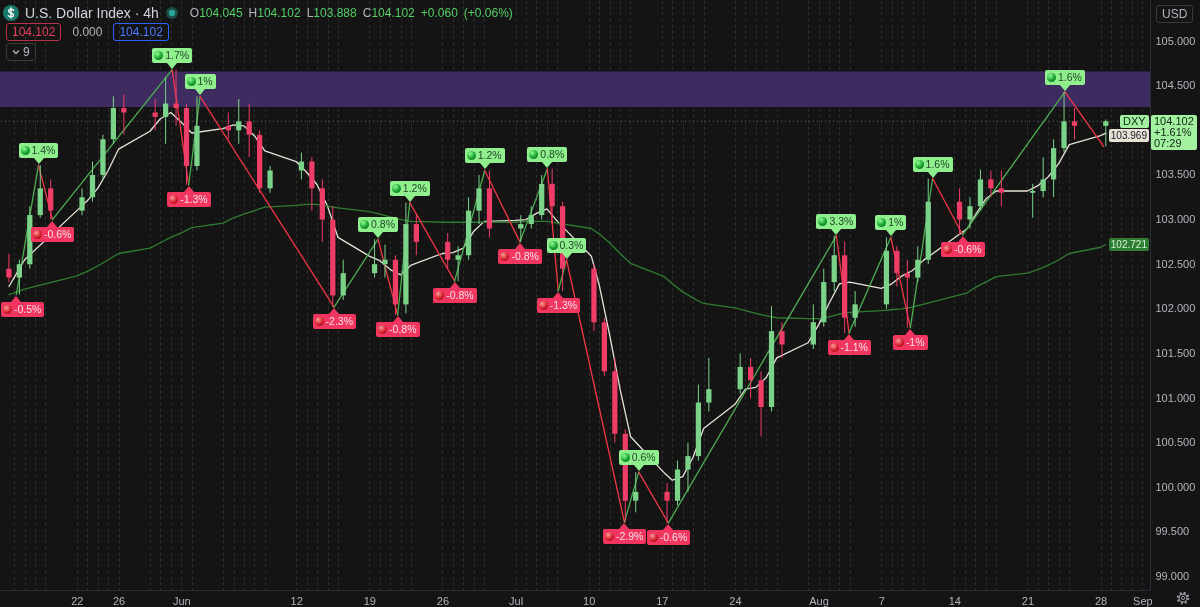 The image size is (1200, 607). I want to click on y-tick-label: 99.000, so click(1172, 576).